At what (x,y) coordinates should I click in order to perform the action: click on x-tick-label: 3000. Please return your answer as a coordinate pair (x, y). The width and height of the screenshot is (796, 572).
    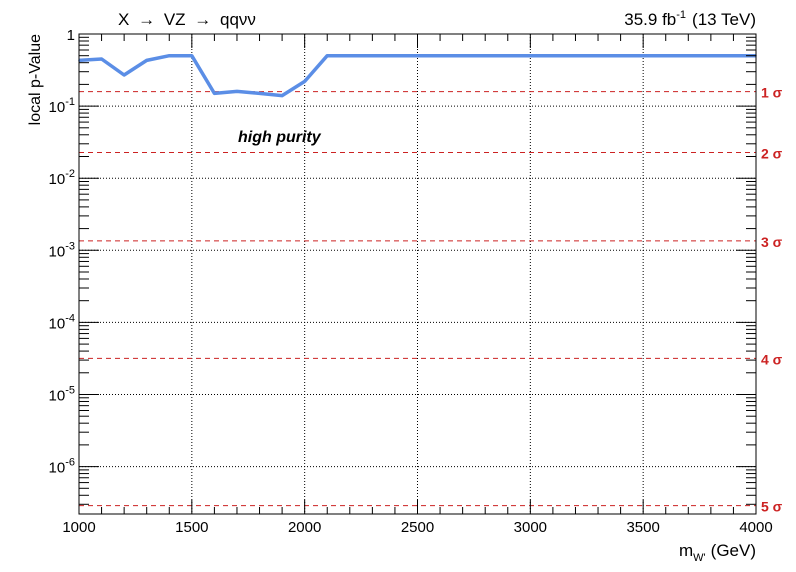
    Looking at the image, I should click on (530, 527).